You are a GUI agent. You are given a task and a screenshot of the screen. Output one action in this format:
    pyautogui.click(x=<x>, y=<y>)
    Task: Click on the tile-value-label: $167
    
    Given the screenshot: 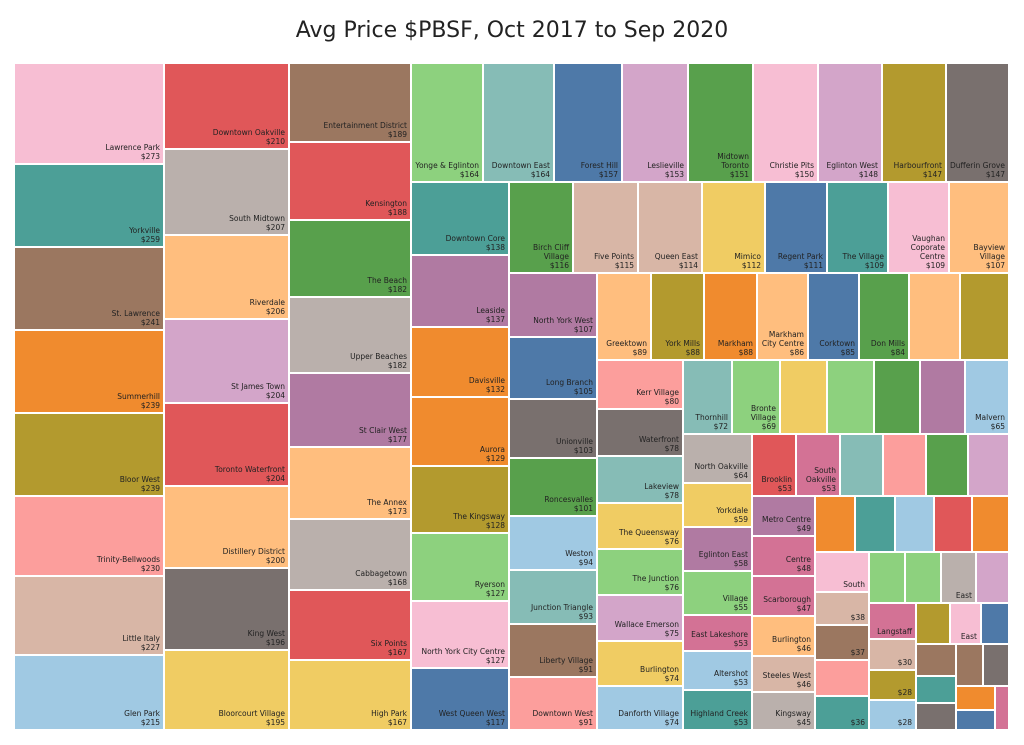 What is the action you would take?
    pyautogui.click(x=397, y=722)
    